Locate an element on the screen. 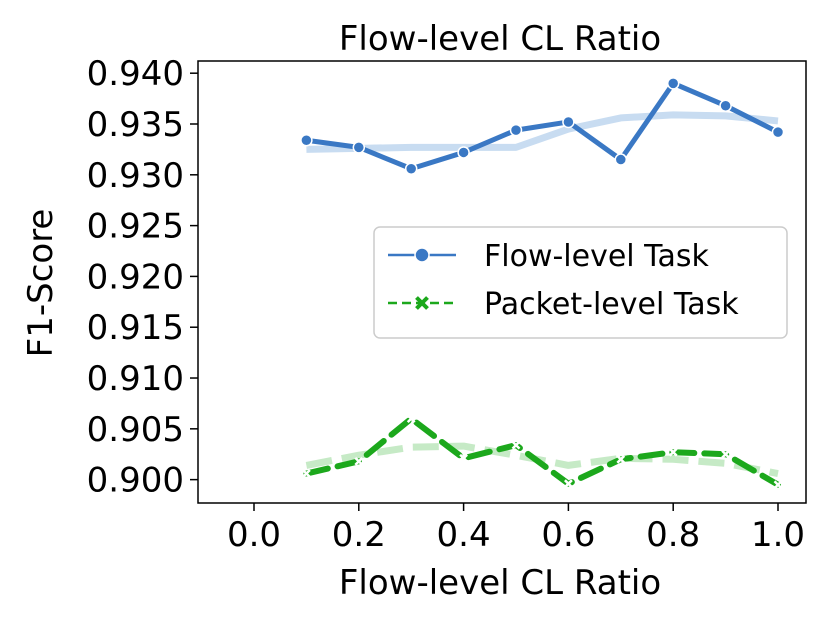  y-tick-label: 0.920 is located at coordinates (135, 277).